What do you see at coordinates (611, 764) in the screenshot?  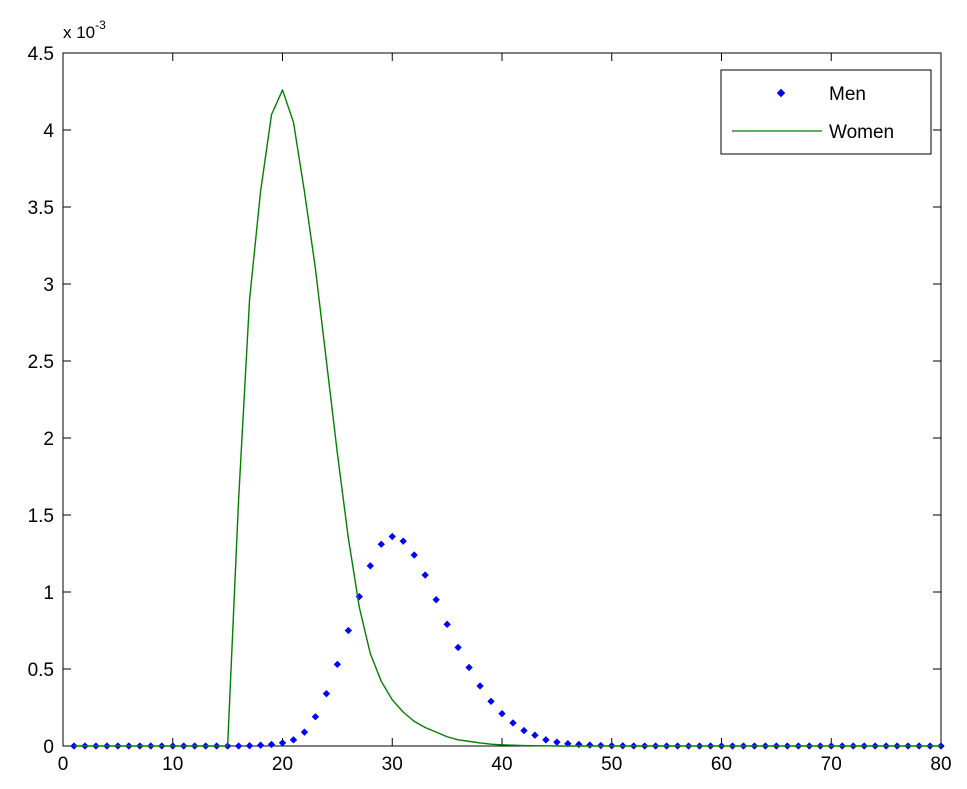 I see `x-tick-label: 50` at bounding box center [611, 764].